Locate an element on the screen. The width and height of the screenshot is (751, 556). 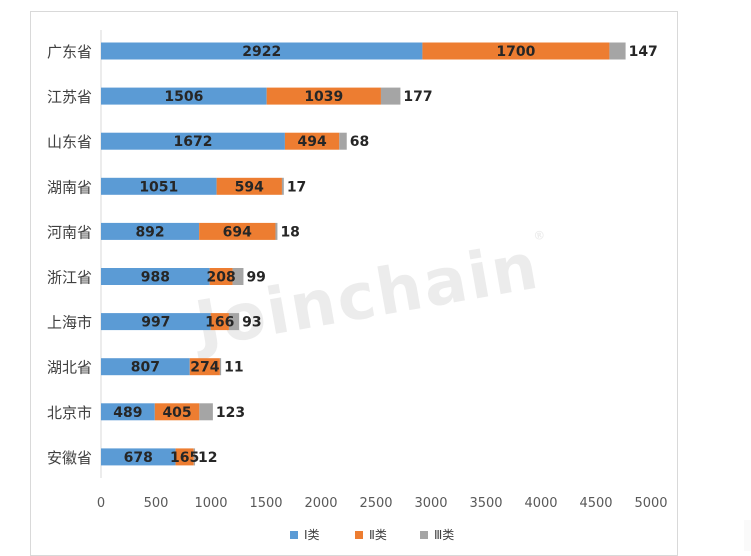
data-label: 1672 is located at coordinates (192, 142).